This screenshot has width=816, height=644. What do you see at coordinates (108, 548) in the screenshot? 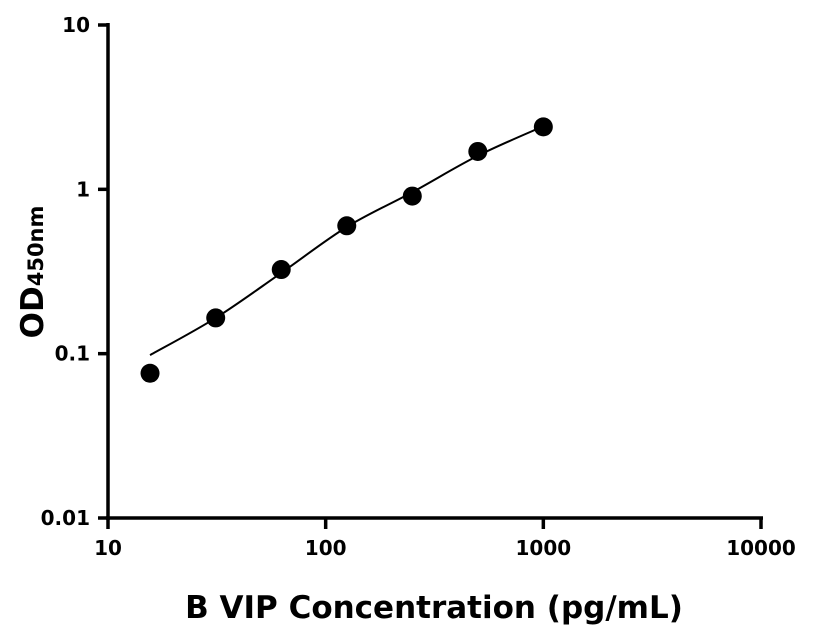
I see `x-tick-label: 10` at bounding box center [108, 548].